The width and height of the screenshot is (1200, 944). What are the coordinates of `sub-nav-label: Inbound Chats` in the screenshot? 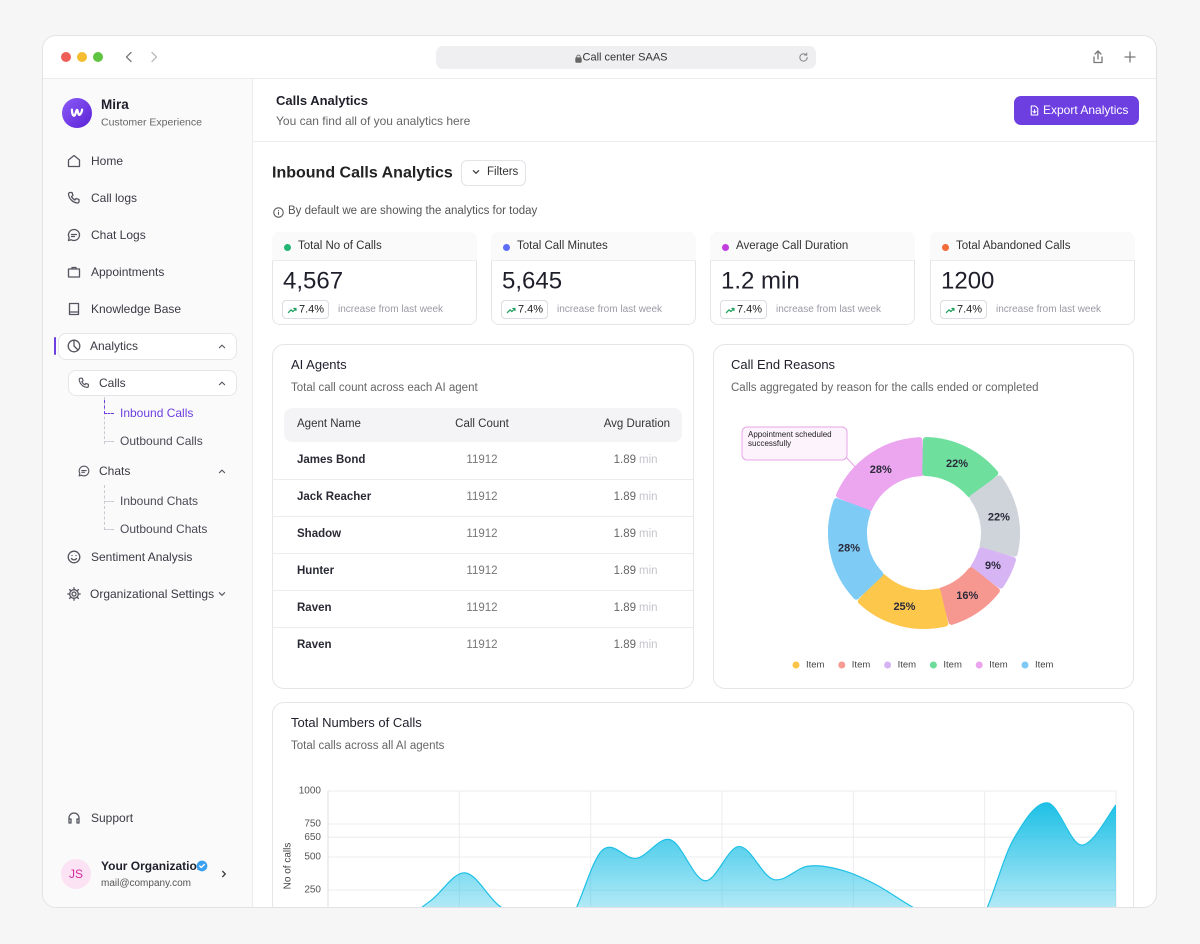 It's located at (159, 500).